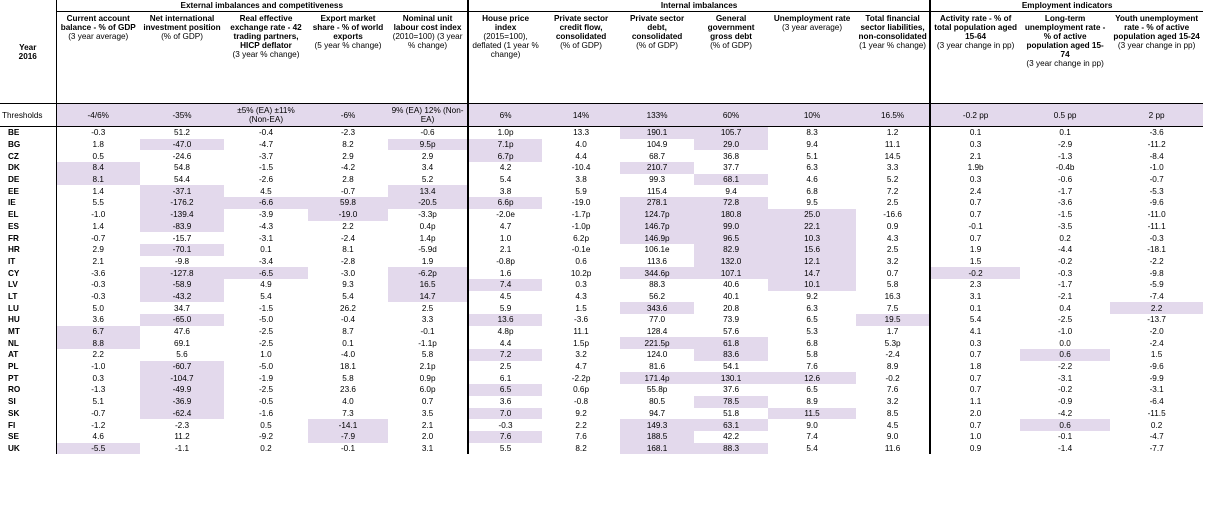 This screenshot has height=530, width=1205. I want to click on table-cell: -0.1, so click(427, 332).